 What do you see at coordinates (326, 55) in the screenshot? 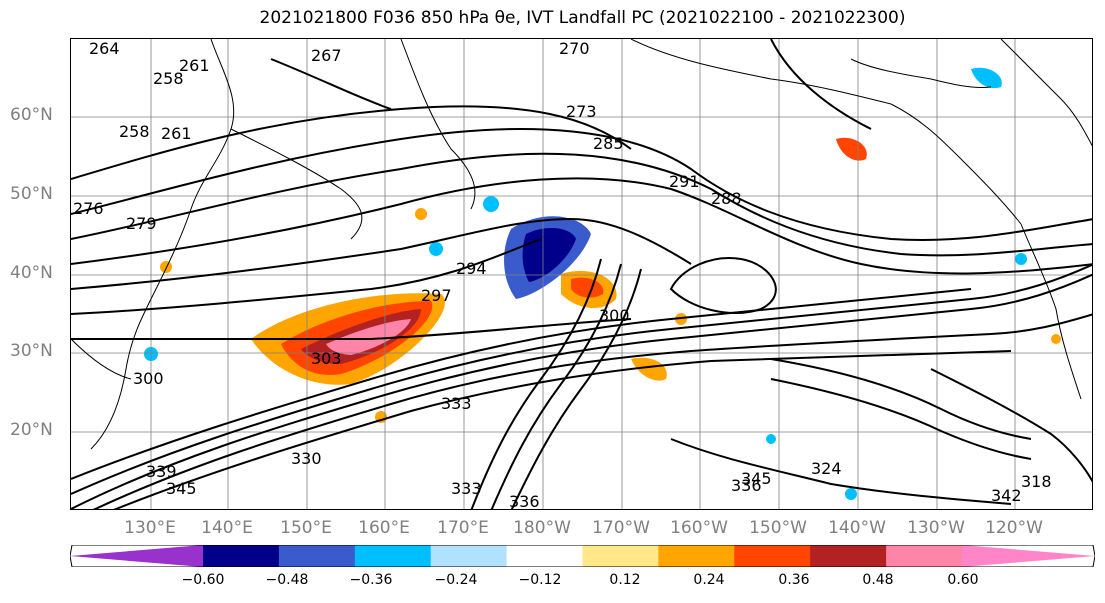
I see `contour-label: 267` at bounding box center [326, 55].